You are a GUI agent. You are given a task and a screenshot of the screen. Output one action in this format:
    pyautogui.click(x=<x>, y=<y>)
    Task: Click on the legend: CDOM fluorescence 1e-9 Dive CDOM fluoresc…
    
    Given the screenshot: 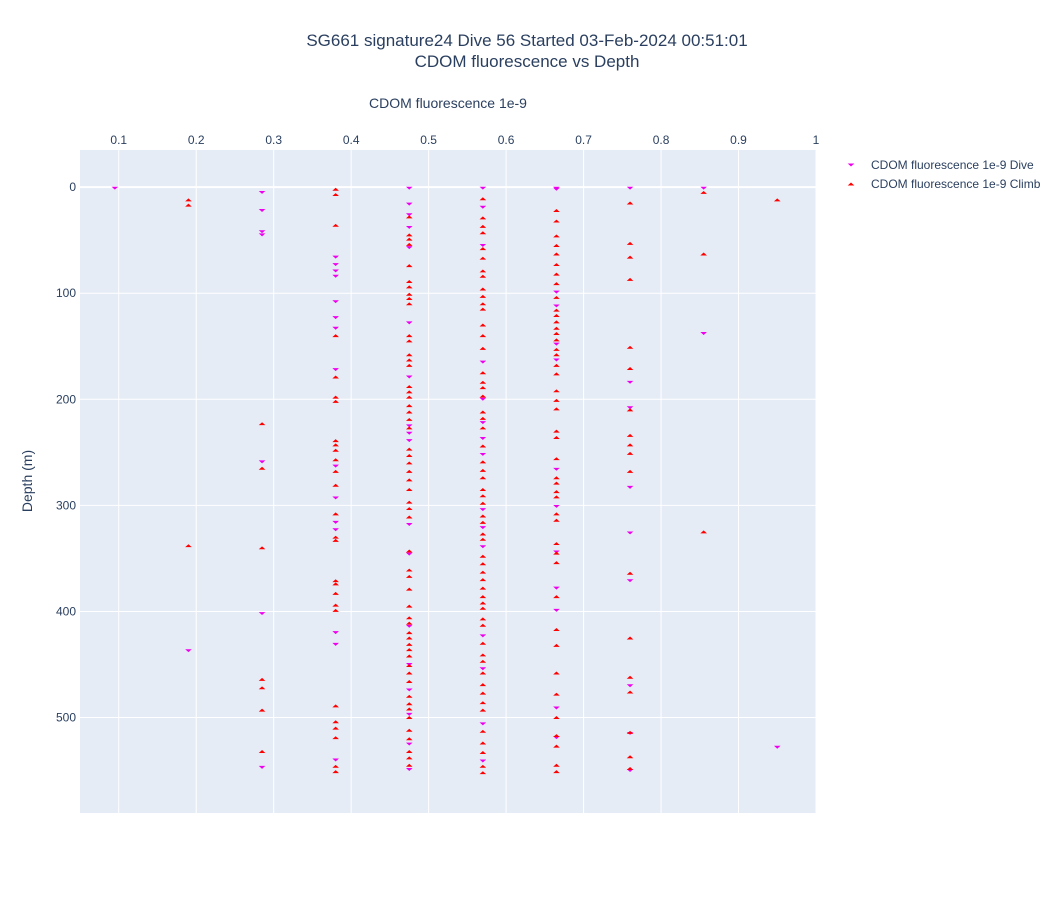 What is the action you would take?
    pyautogui.click(x=944, y=174)
    